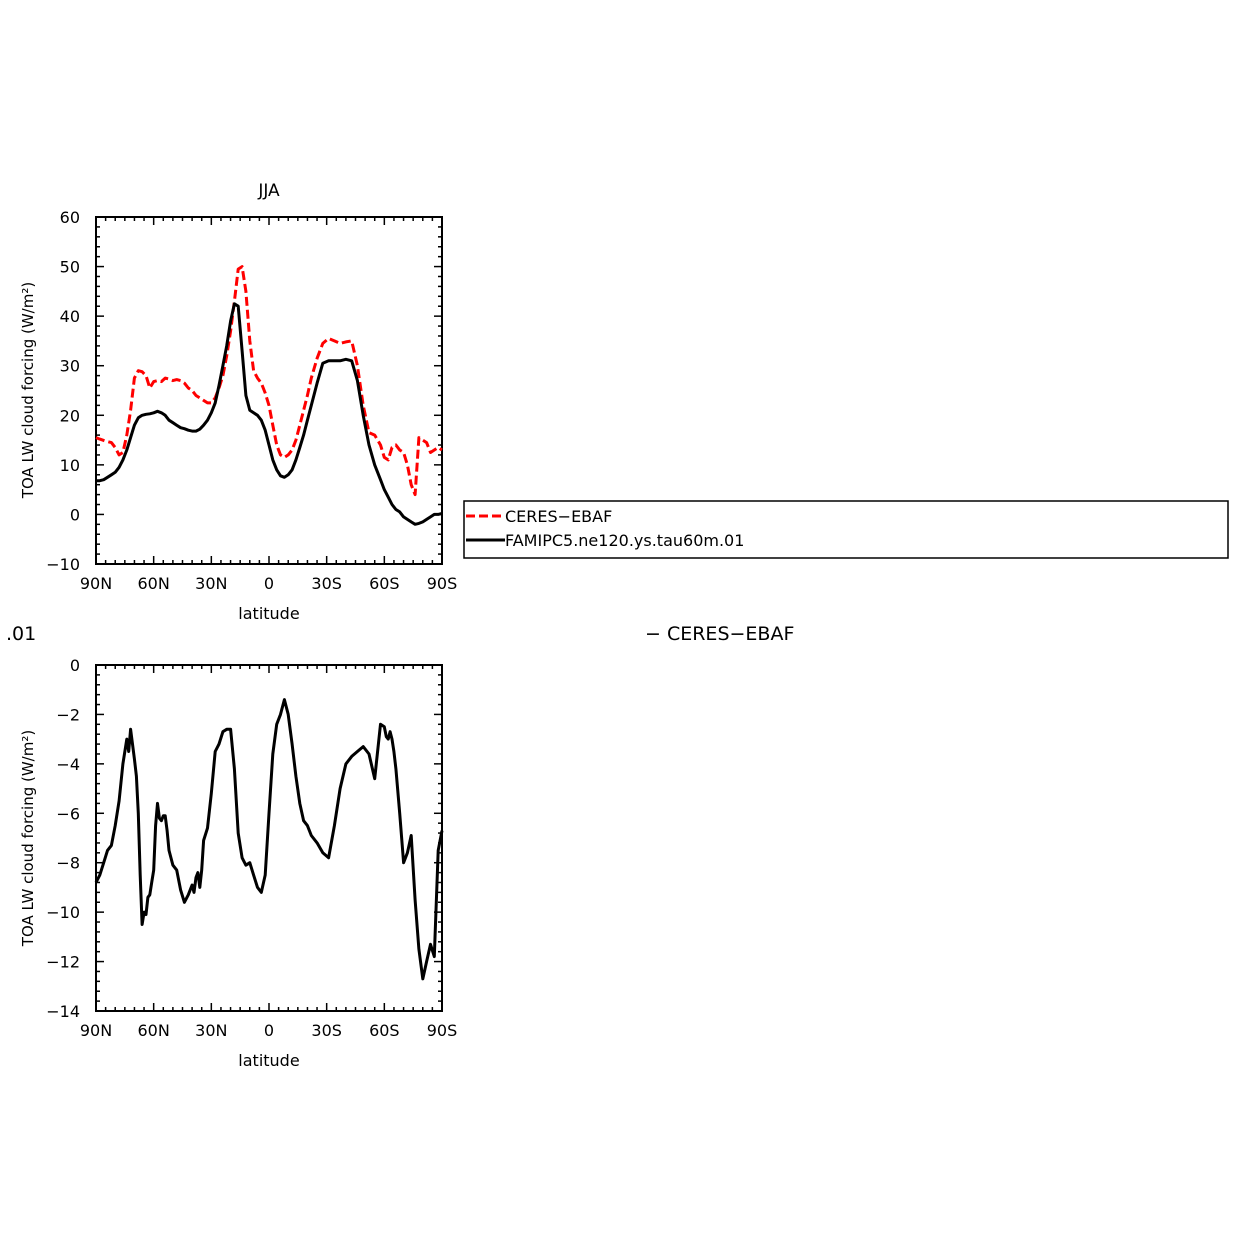 The image size is (1247, 1247). I want to click on bottom-chart-axes: 90N 60N 30N 0 30S 60S 90S −14 −12 −10 −8 −6 −4 −2 0, so click(251, 848).